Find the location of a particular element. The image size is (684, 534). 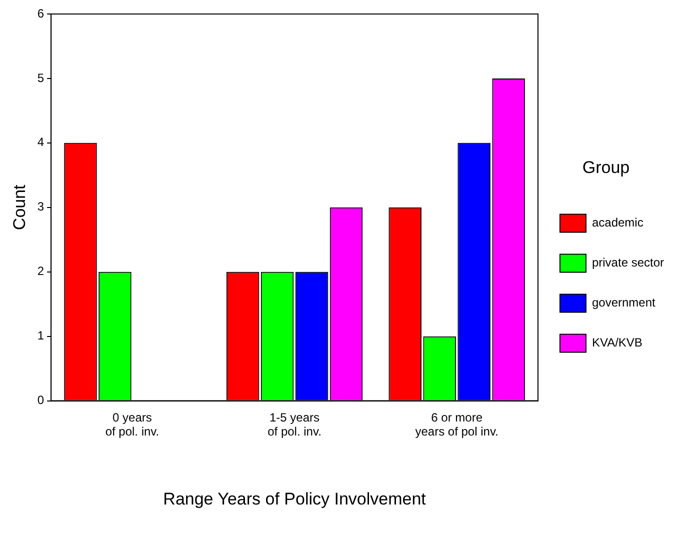

y-tick-label: 0 is located at coordinates (40, 400).